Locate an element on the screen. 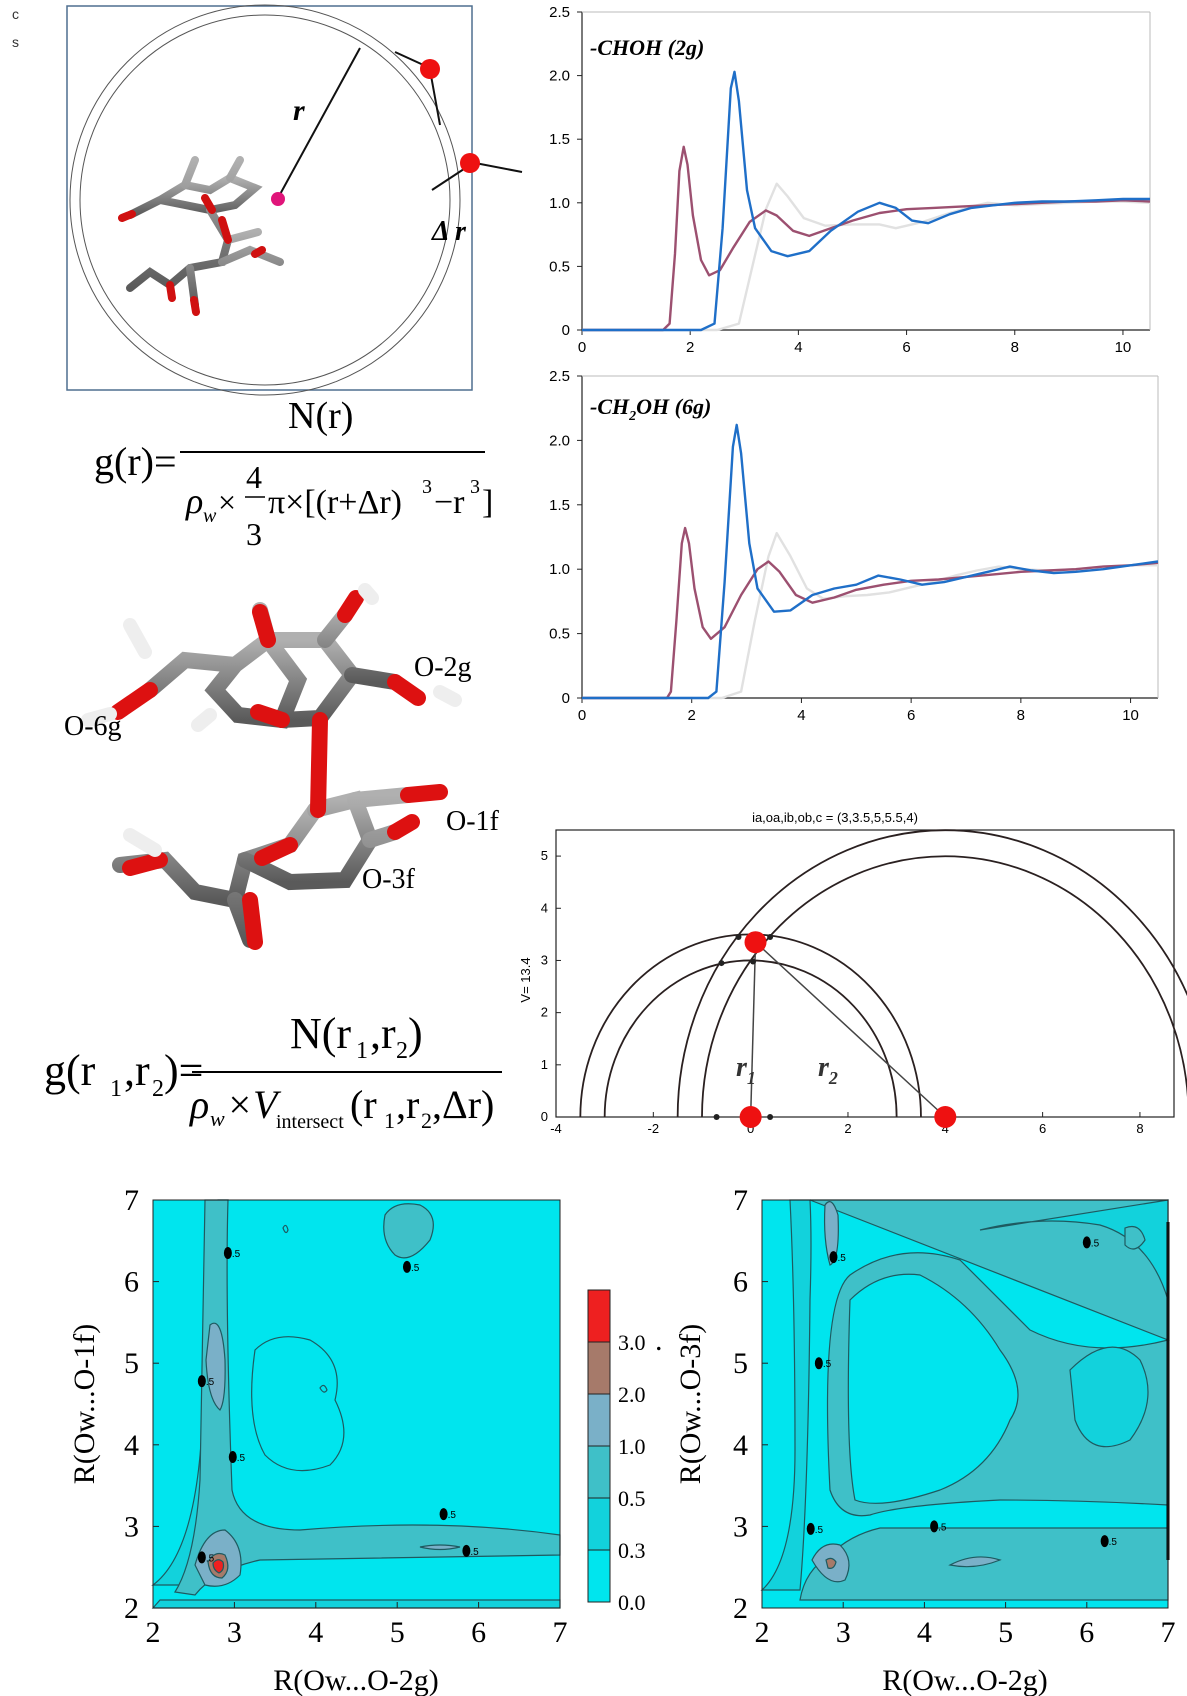 The width and height of the screenshot is (1187, 1696). hm1-frame is located at coordinates (356, 1404).